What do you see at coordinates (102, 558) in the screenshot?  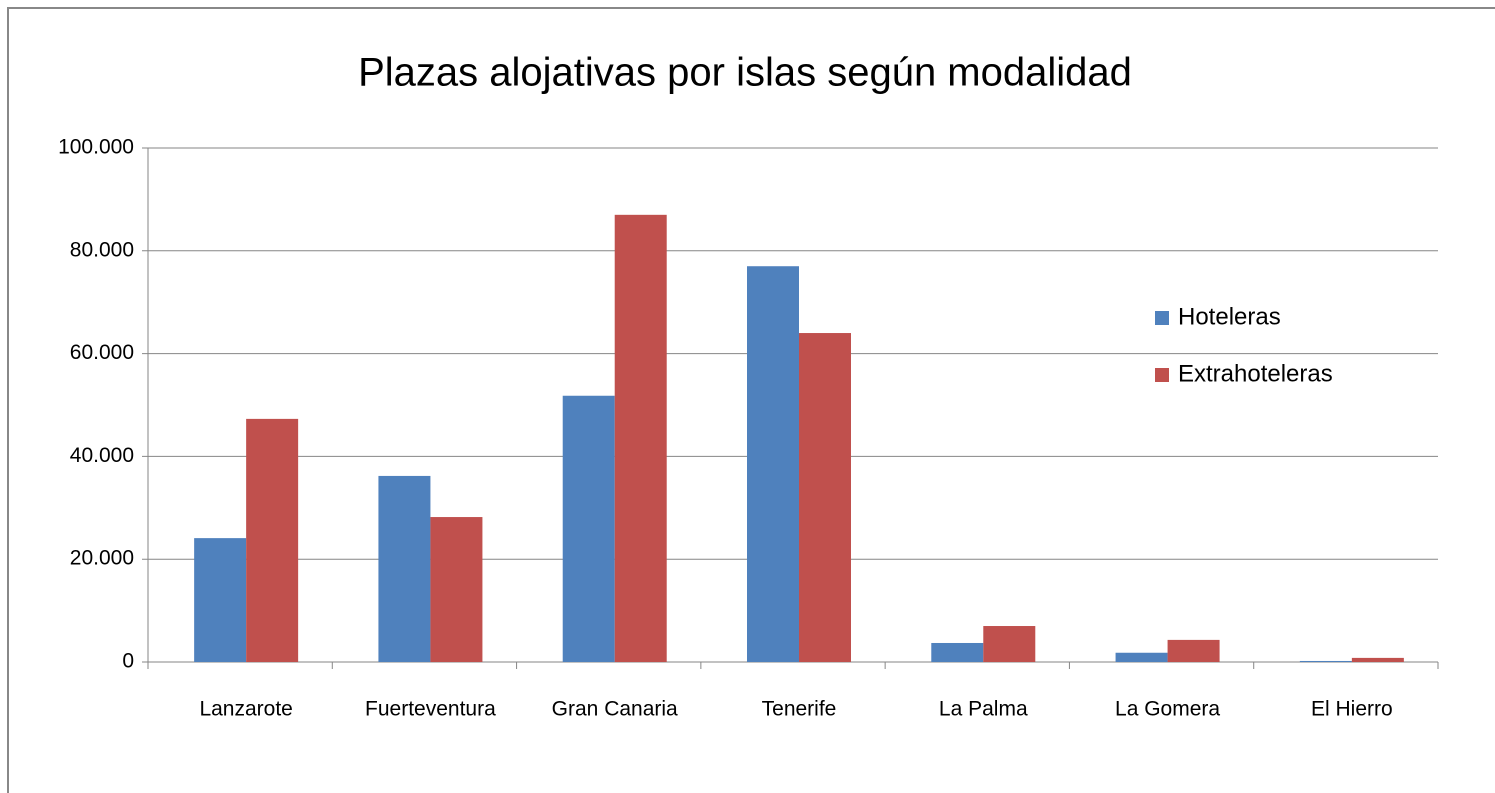 I see `y-tick-label: 20.000` at bounding box center [102, 558].